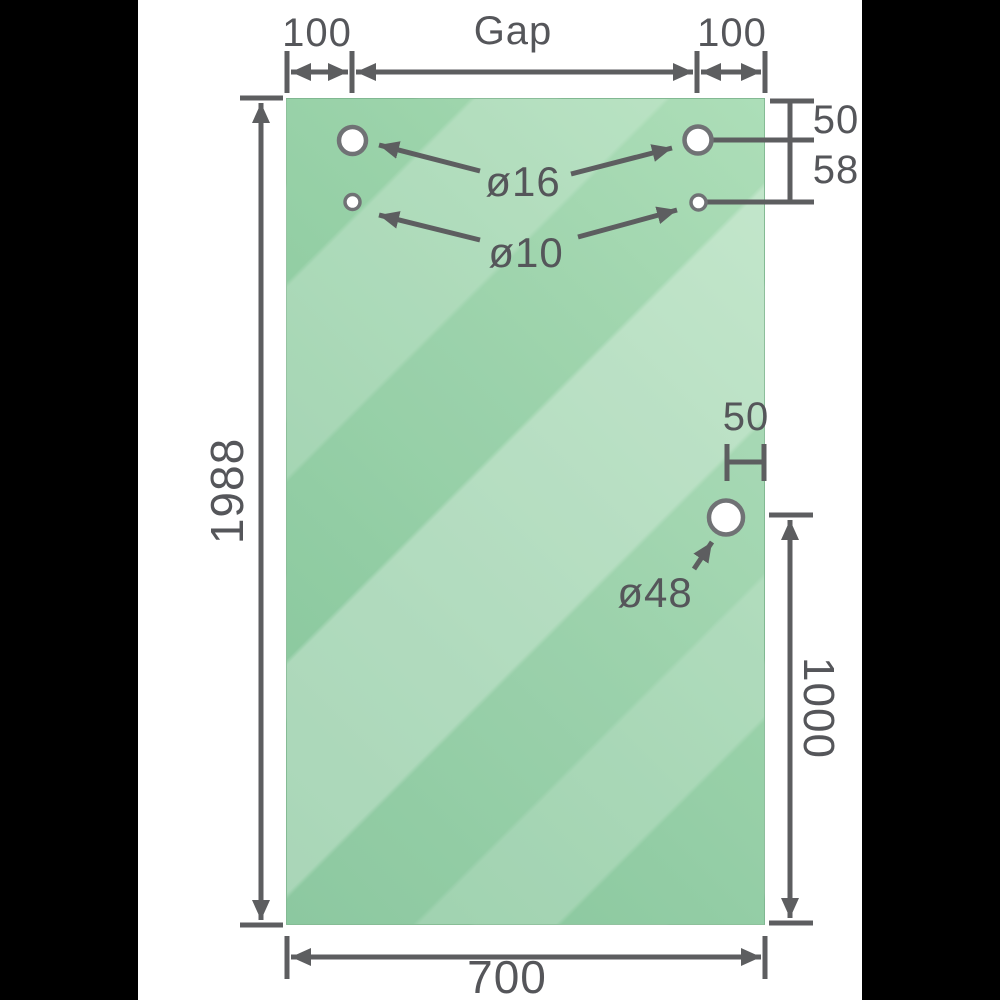 The image size is (1000, 1000). I want to click on top-dimension, so click(526, 72).